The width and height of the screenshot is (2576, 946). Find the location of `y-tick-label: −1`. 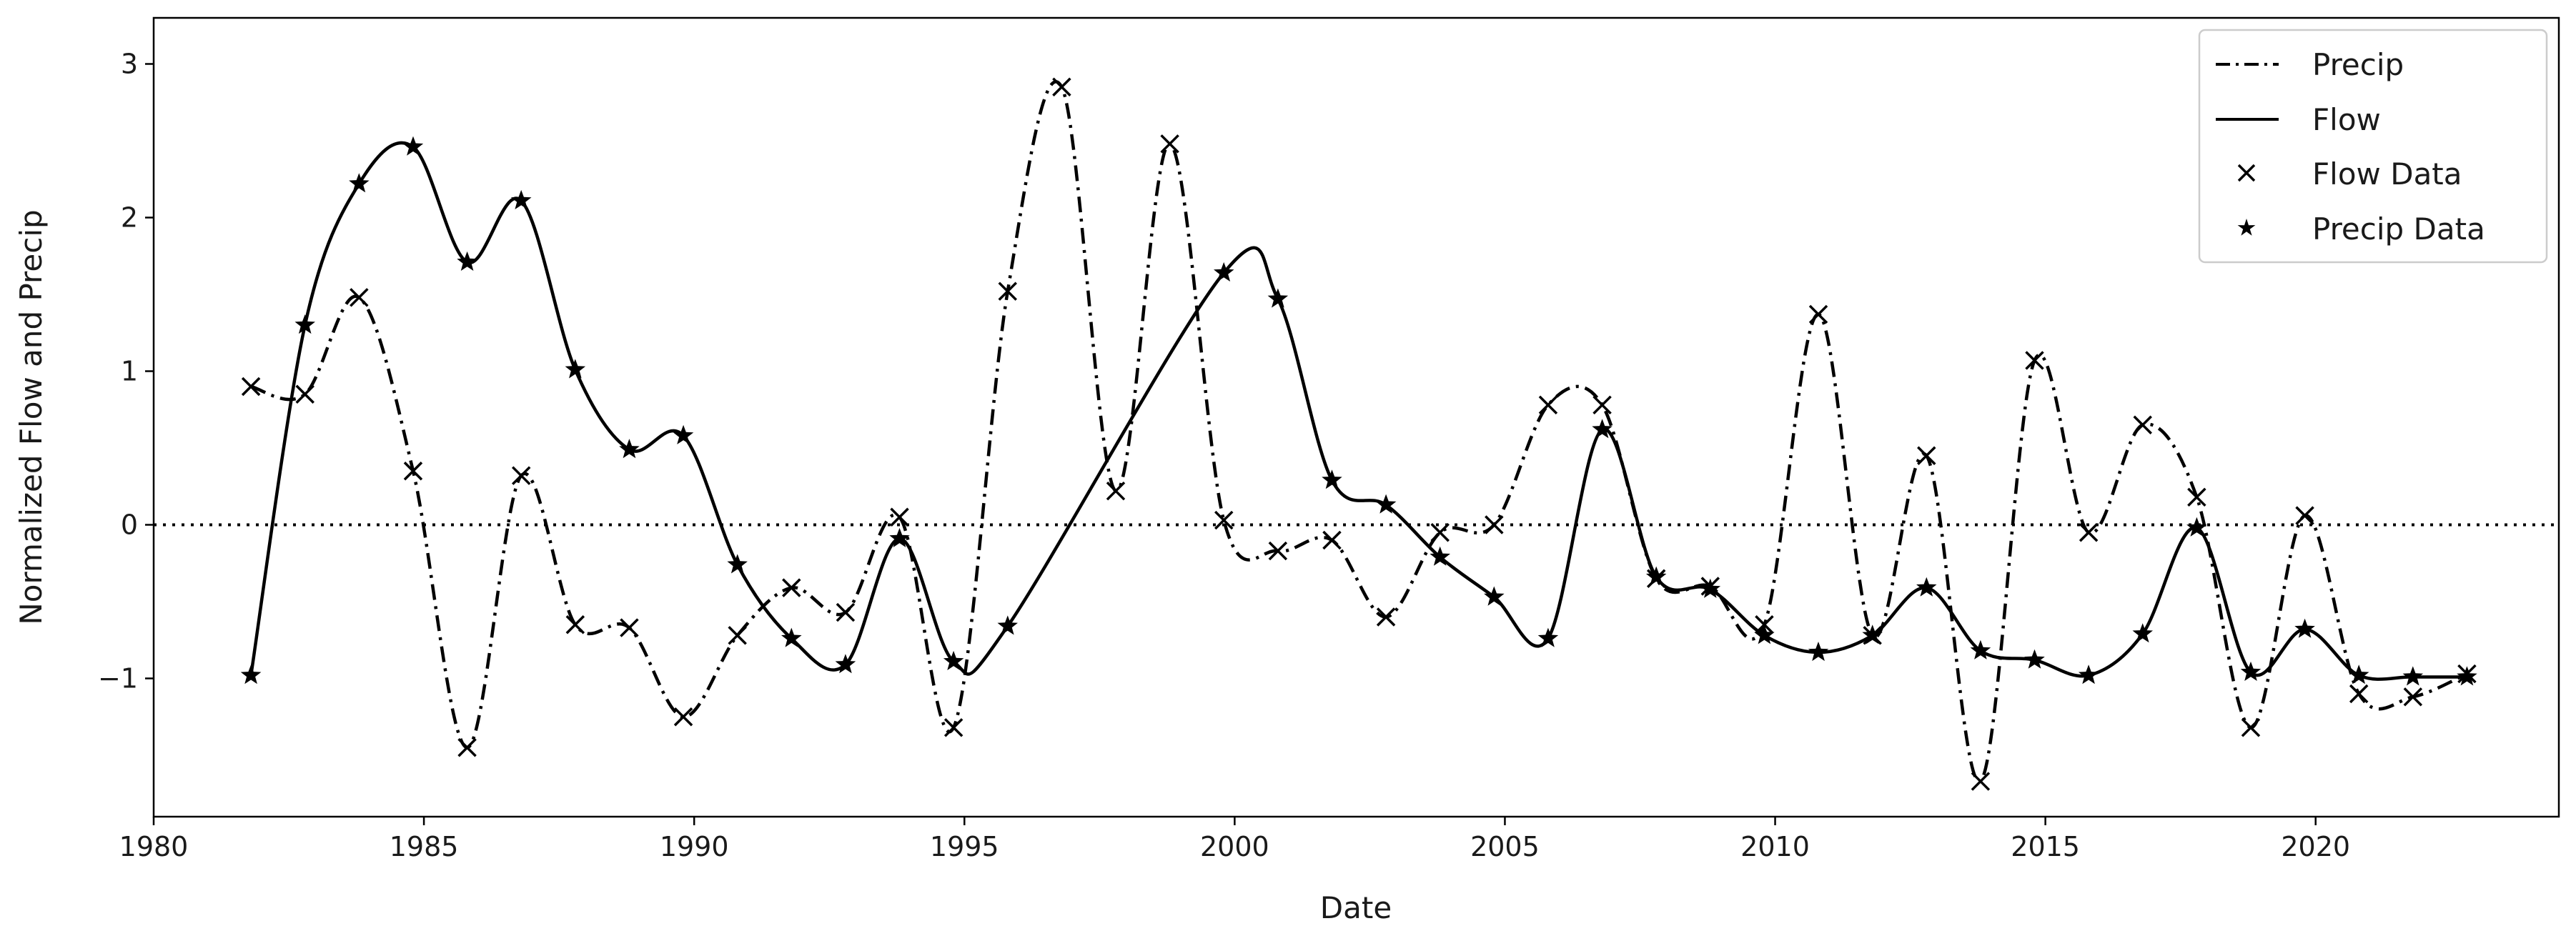

y-tick-label: −1 is located at coordinates (118, 679).